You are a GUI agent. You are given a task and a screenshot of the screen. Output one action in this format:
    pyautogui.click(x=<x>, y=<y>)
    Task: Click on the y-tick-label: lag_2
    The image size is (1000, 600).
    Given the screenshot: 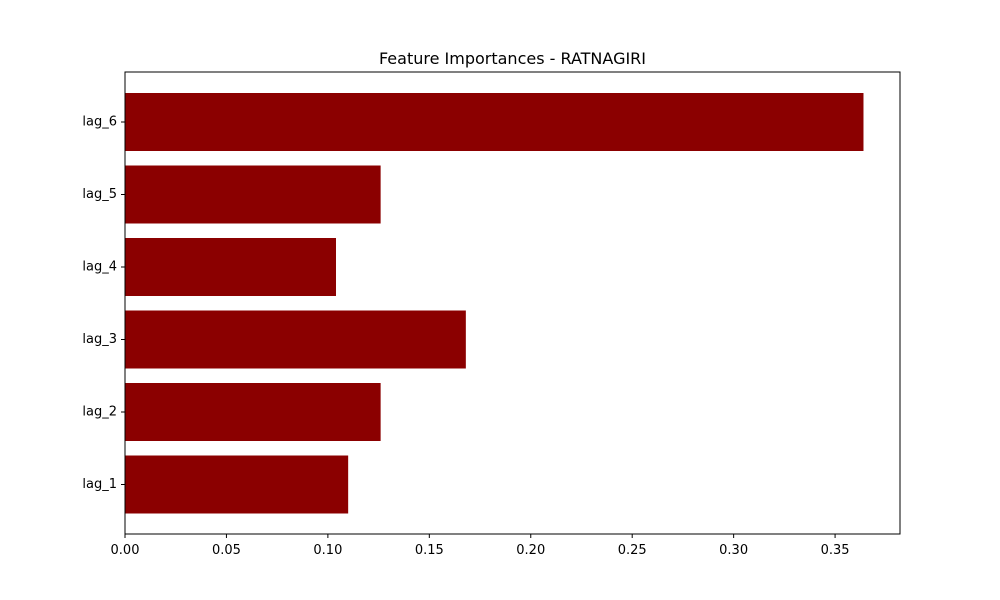 What is the action you would take?
    pyautogui.click(x=99, y=412)
    